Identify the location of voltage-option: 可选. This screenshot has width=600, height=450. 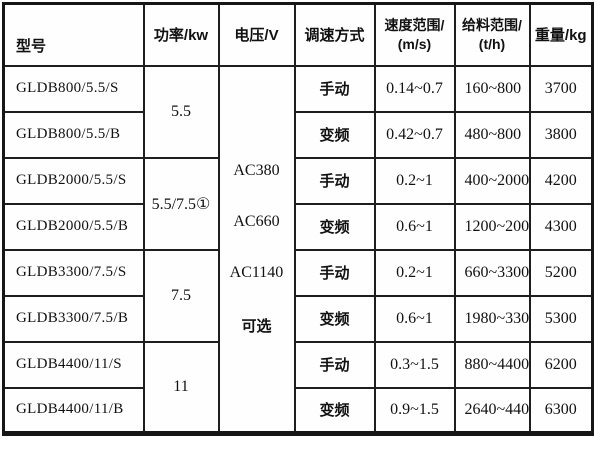
(256, 326).